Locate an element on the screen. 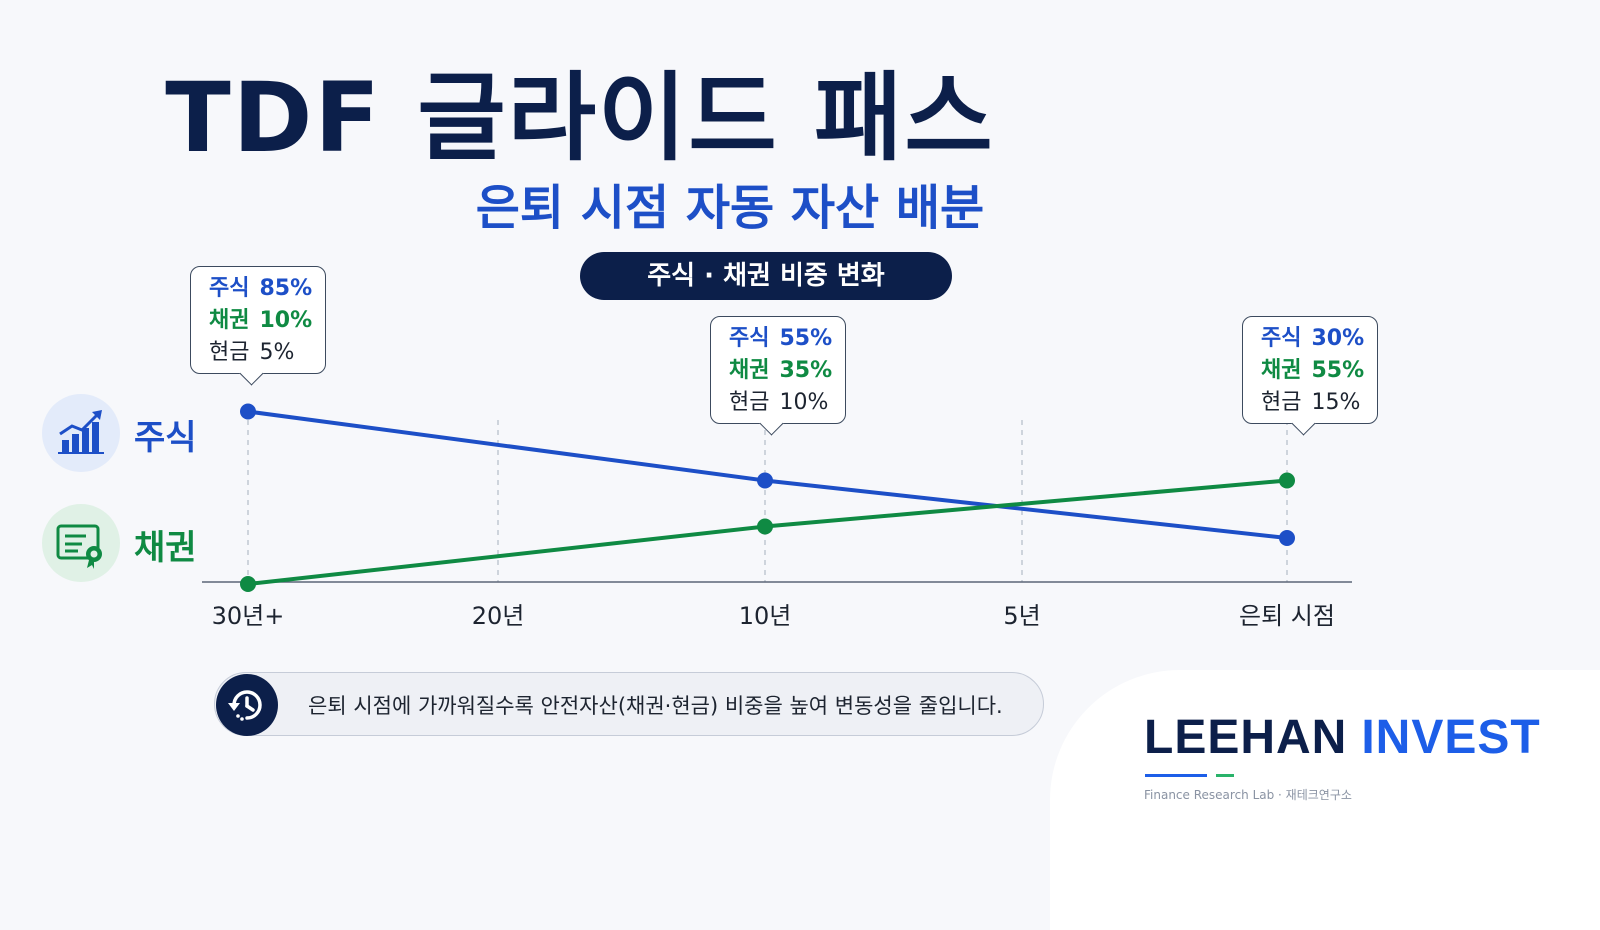 Image resolution: width=1600 pixels, height=930 pixels. x-tick-label: 은퇴 시점 is located at coordinates (1287, 616).